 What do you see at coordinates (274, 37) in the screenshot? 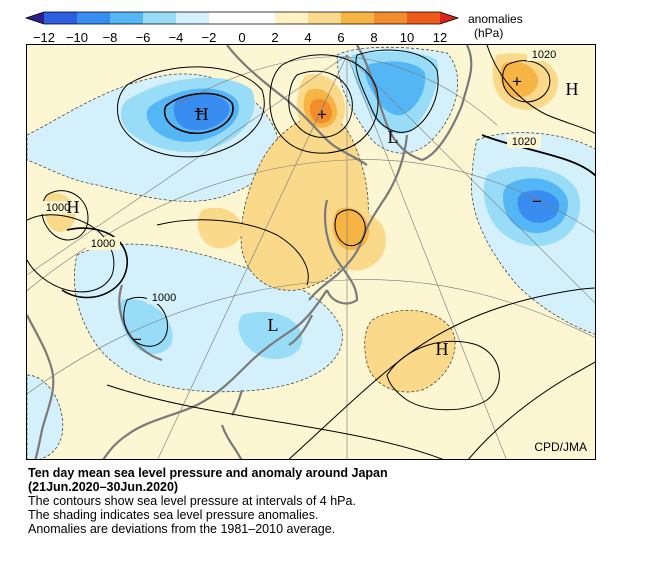
I see `colorbar-tick: 2` at bounding box center [274, 37].